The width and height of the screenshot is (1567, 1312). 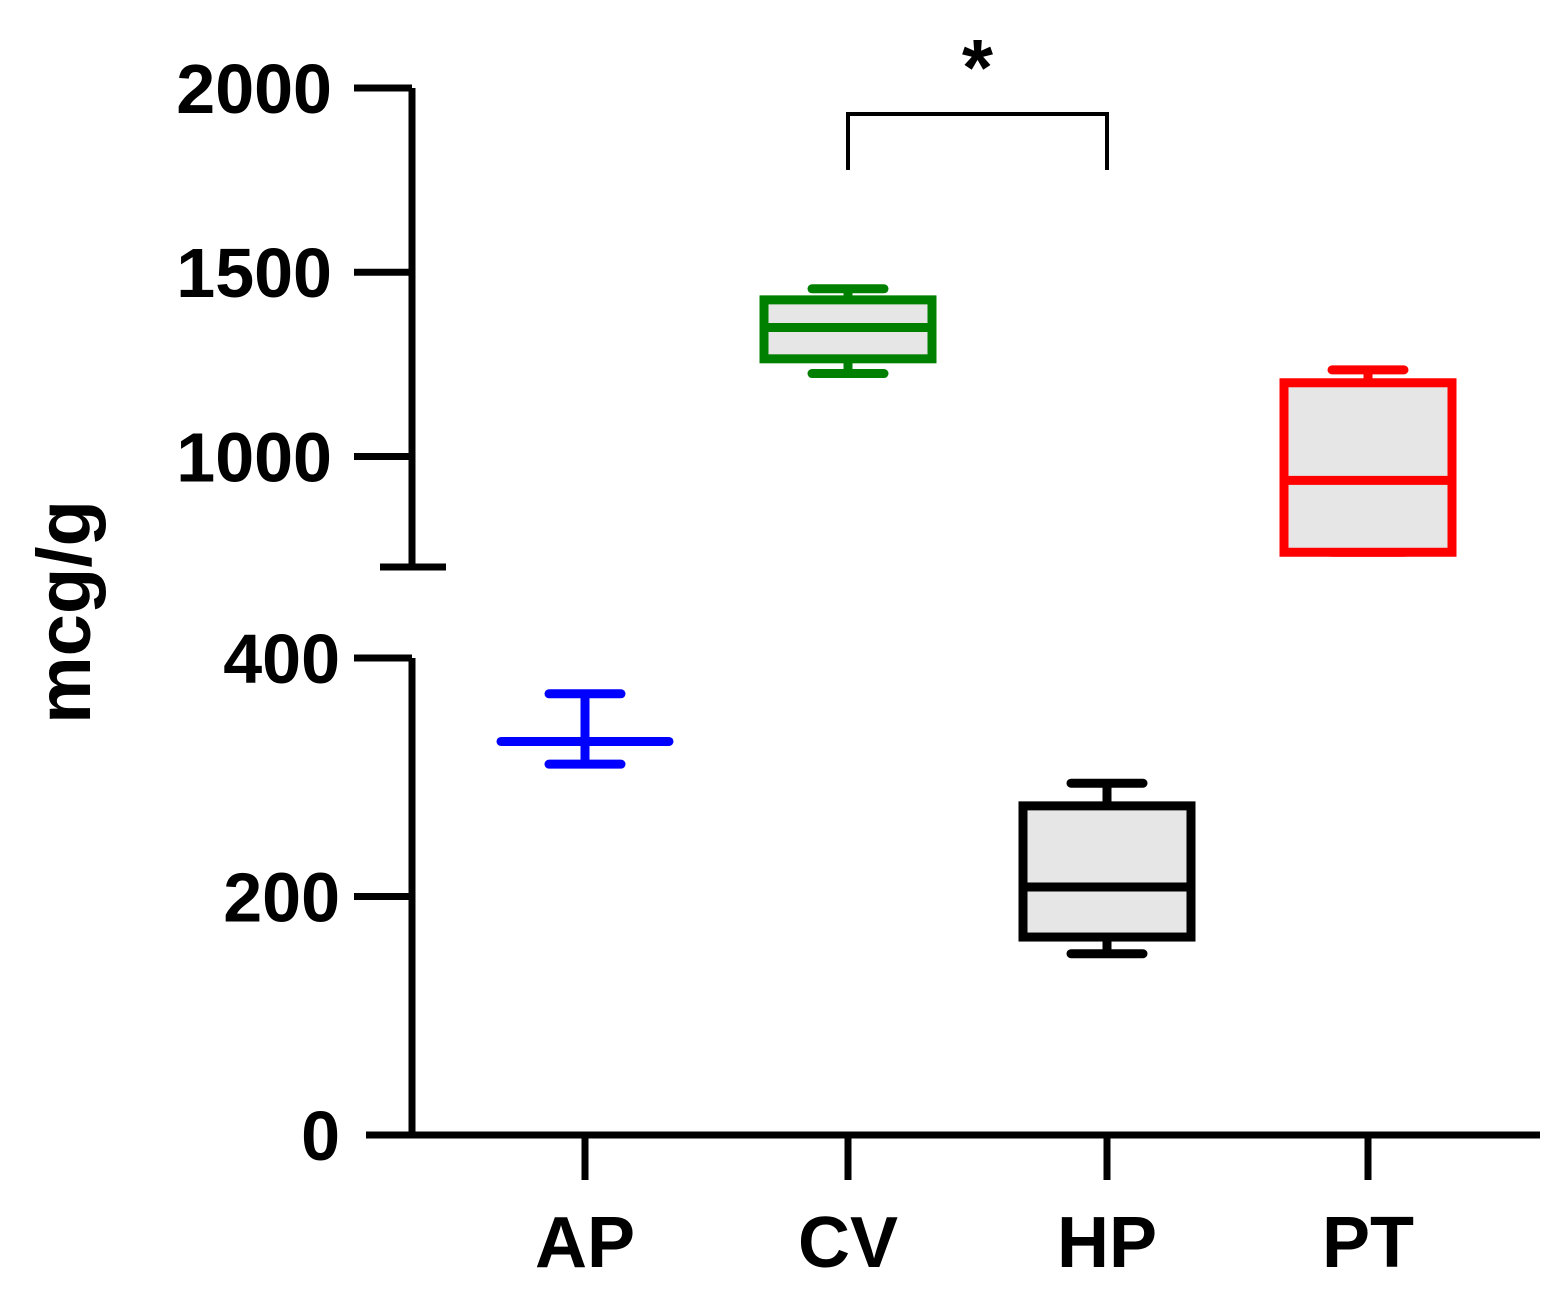 What do you see at coordinates (64, 612) in the screenshot?
I see `y-axis-title: mcg/g` at bounding box center [64, 612].